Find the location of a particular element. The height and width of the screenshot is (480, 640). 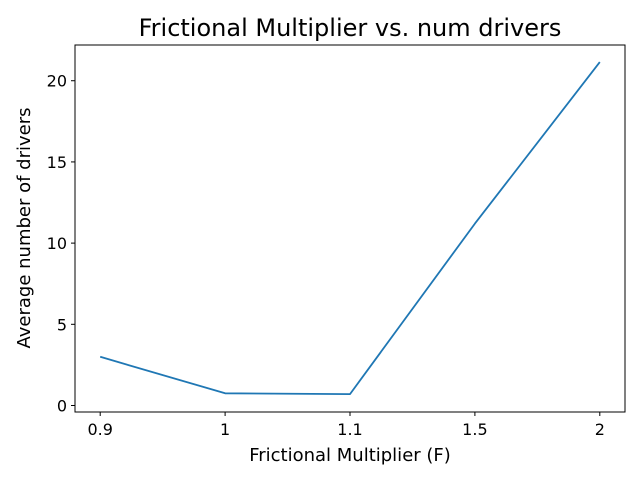

y-tick-label: 10 is located at coordinates (57, 243).